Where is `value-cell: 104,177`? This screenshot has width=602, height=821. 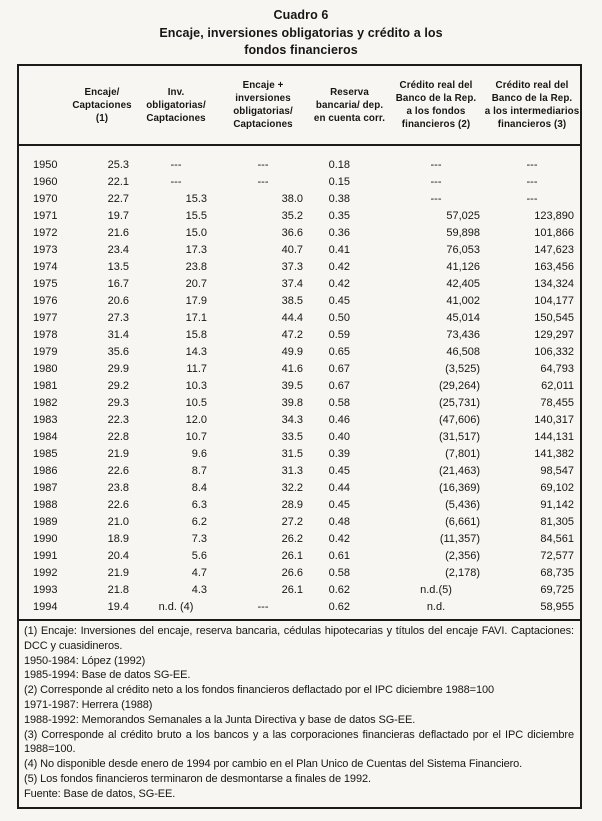 value-cell: 104,177 is located at coordinates (554, 301).